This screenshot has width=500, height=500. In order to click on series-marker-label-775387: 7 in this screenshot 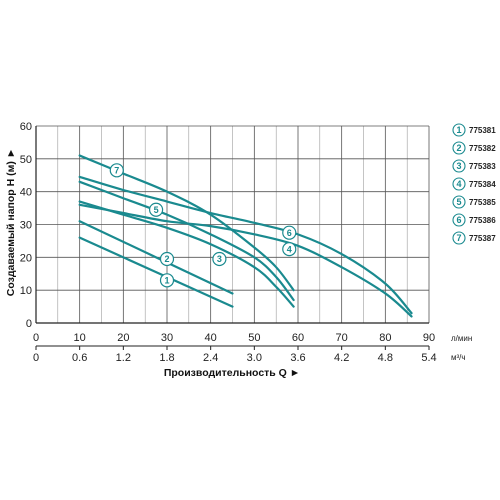, I will do `click(116, 171)`.